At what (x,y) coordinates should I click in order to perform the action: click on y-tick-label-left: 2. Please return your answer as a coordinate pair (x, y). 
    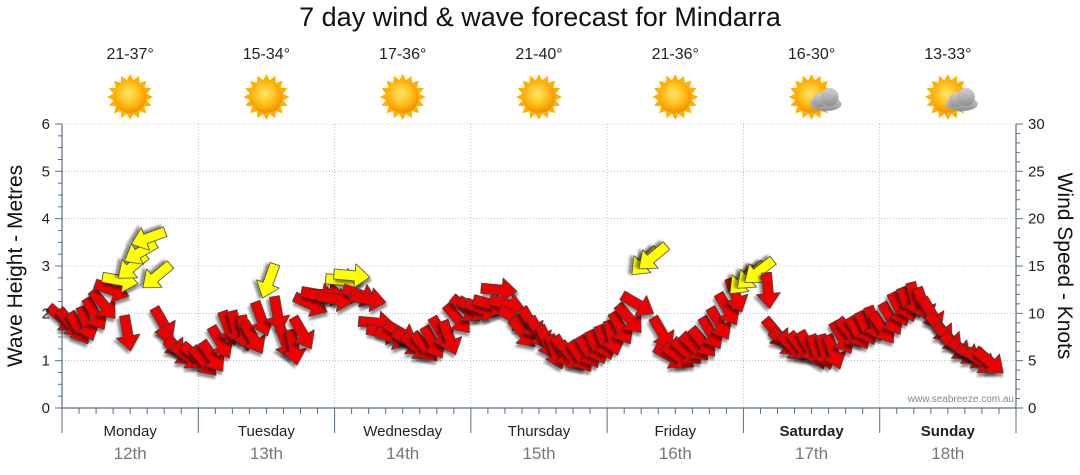
    Looking at the image, I should click on (46, 313).